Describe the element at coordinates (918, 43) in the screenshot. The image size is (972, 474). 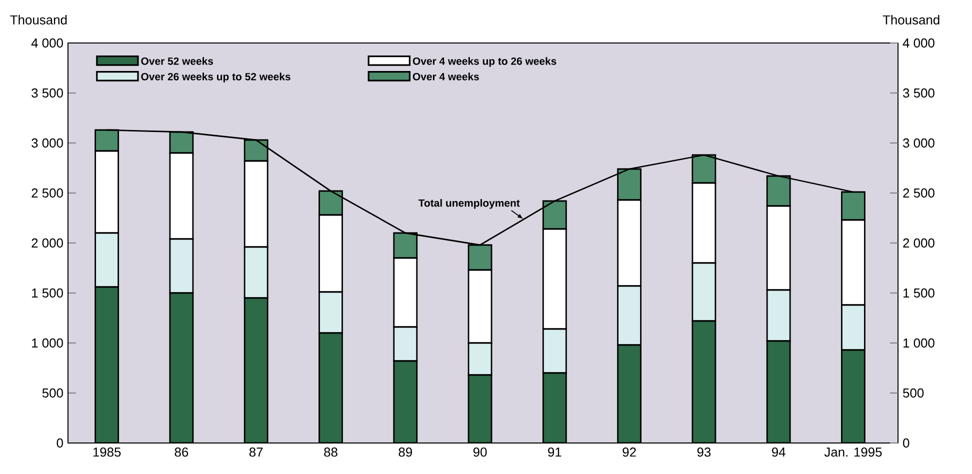
I see `y2-tick-label: 4 000` at that location.